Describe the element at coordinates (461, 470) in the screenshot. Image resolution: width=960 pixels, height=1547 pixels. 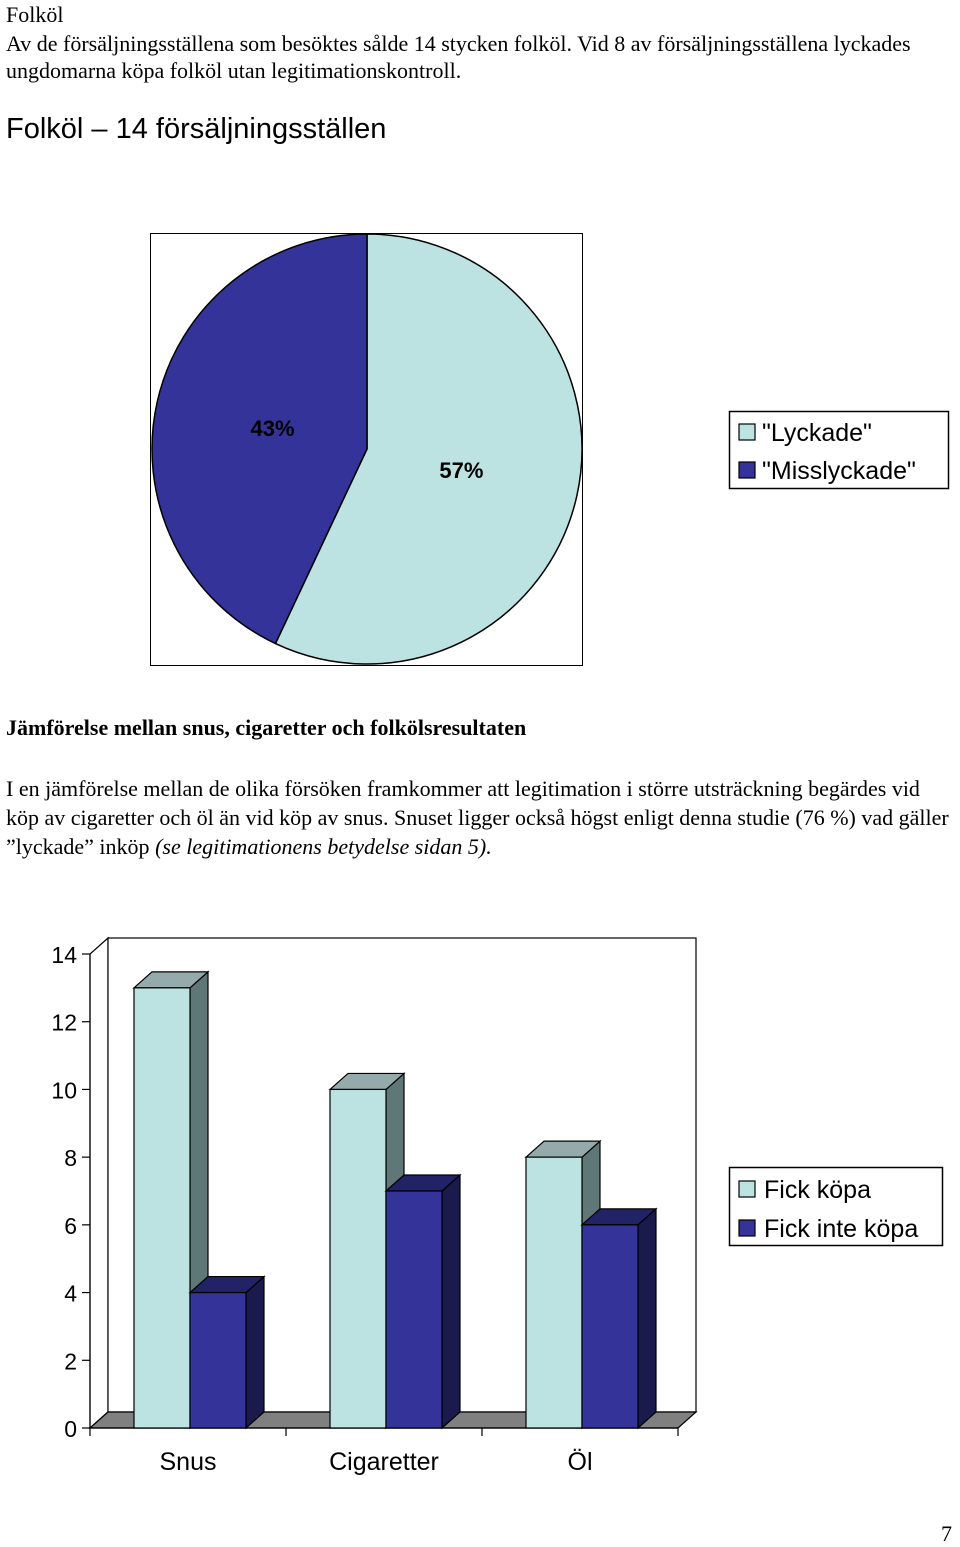
I see `pie-data-label: 57%` at that location.